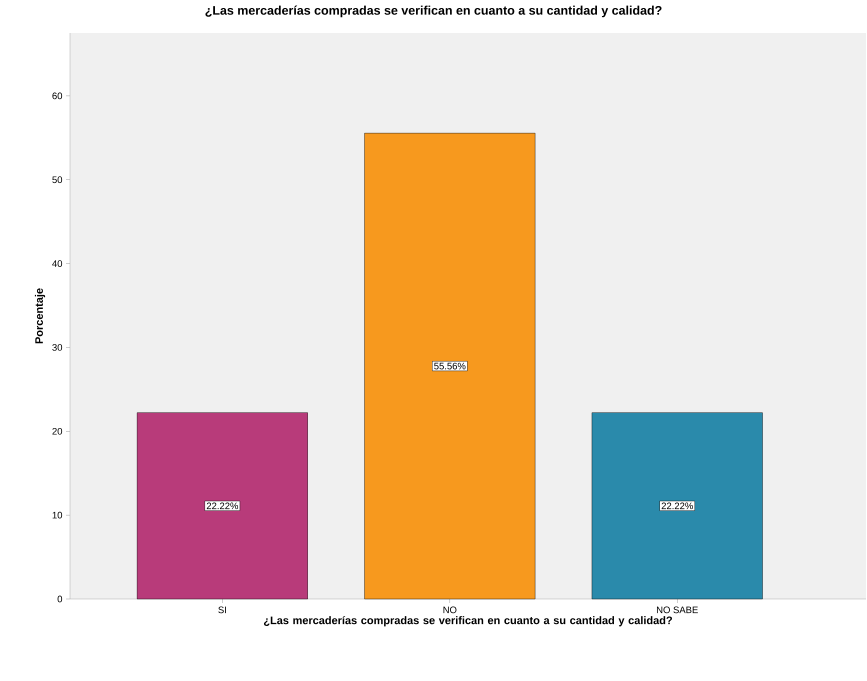  Describe the element at coordinates (57, 515) in the screenshot. I see `y-tick-label: 10` at that location.